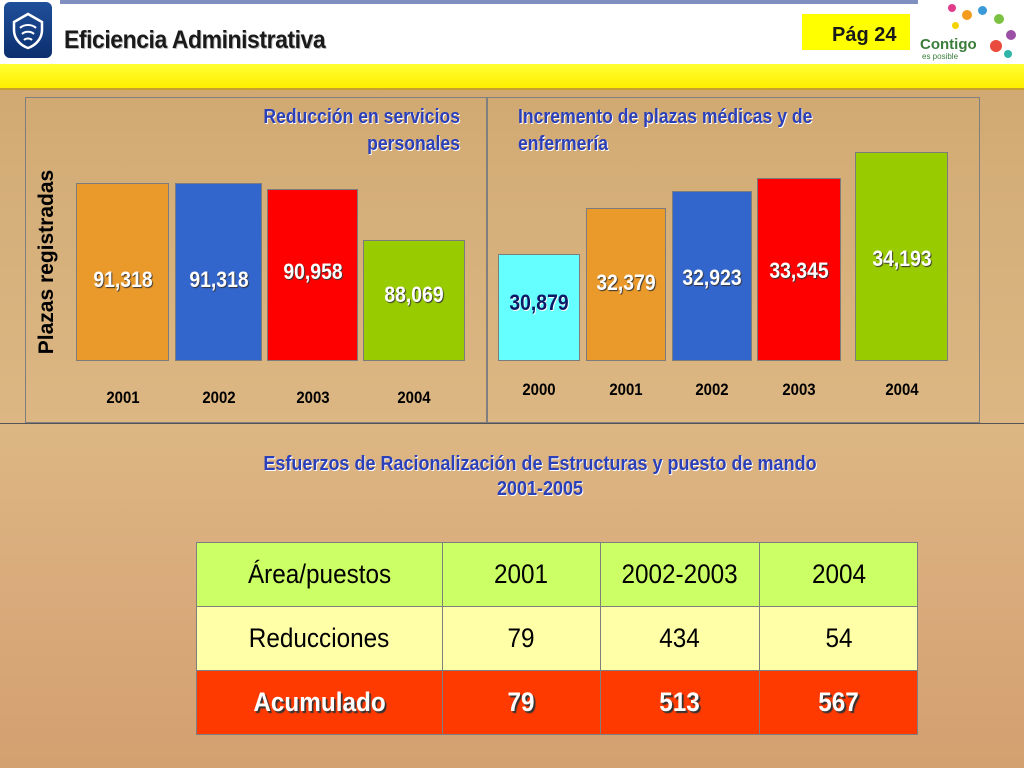 Image resolution: width=1024 pixels, height=768 pixels. What do you see at coordinates (940, 56) in the screenshot?
I see `brand-tagline: es posible` at bounding box center [940, 56].